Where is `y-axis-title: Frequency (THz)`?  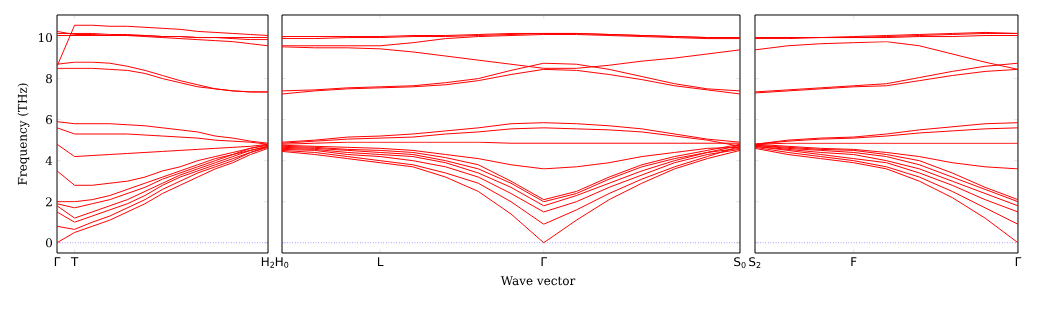
y-axis-title: Frequency (THz) is located at coordinates (23, 134).